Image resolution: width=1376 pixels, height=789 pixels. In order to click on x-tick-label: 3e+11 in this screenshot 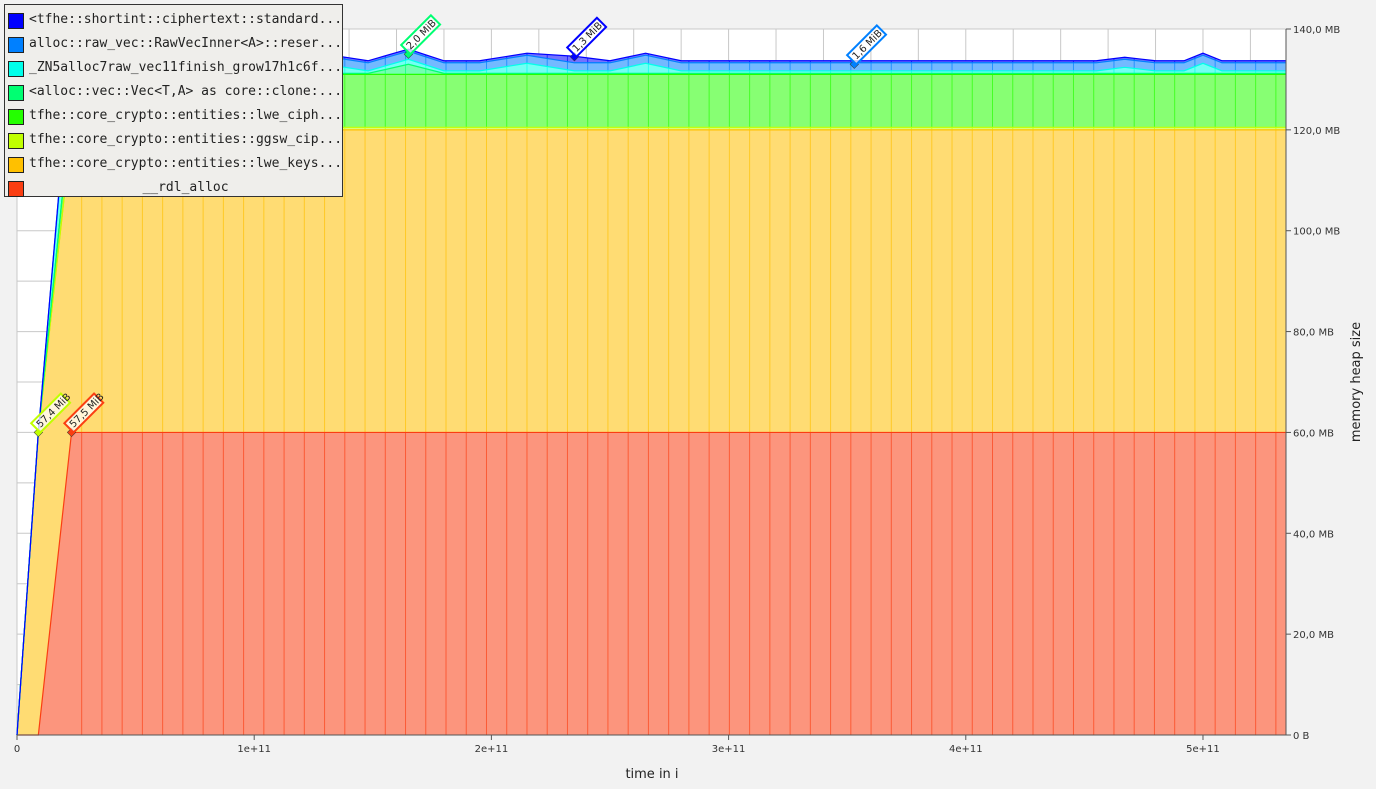, I will do `click(729, 749)`.